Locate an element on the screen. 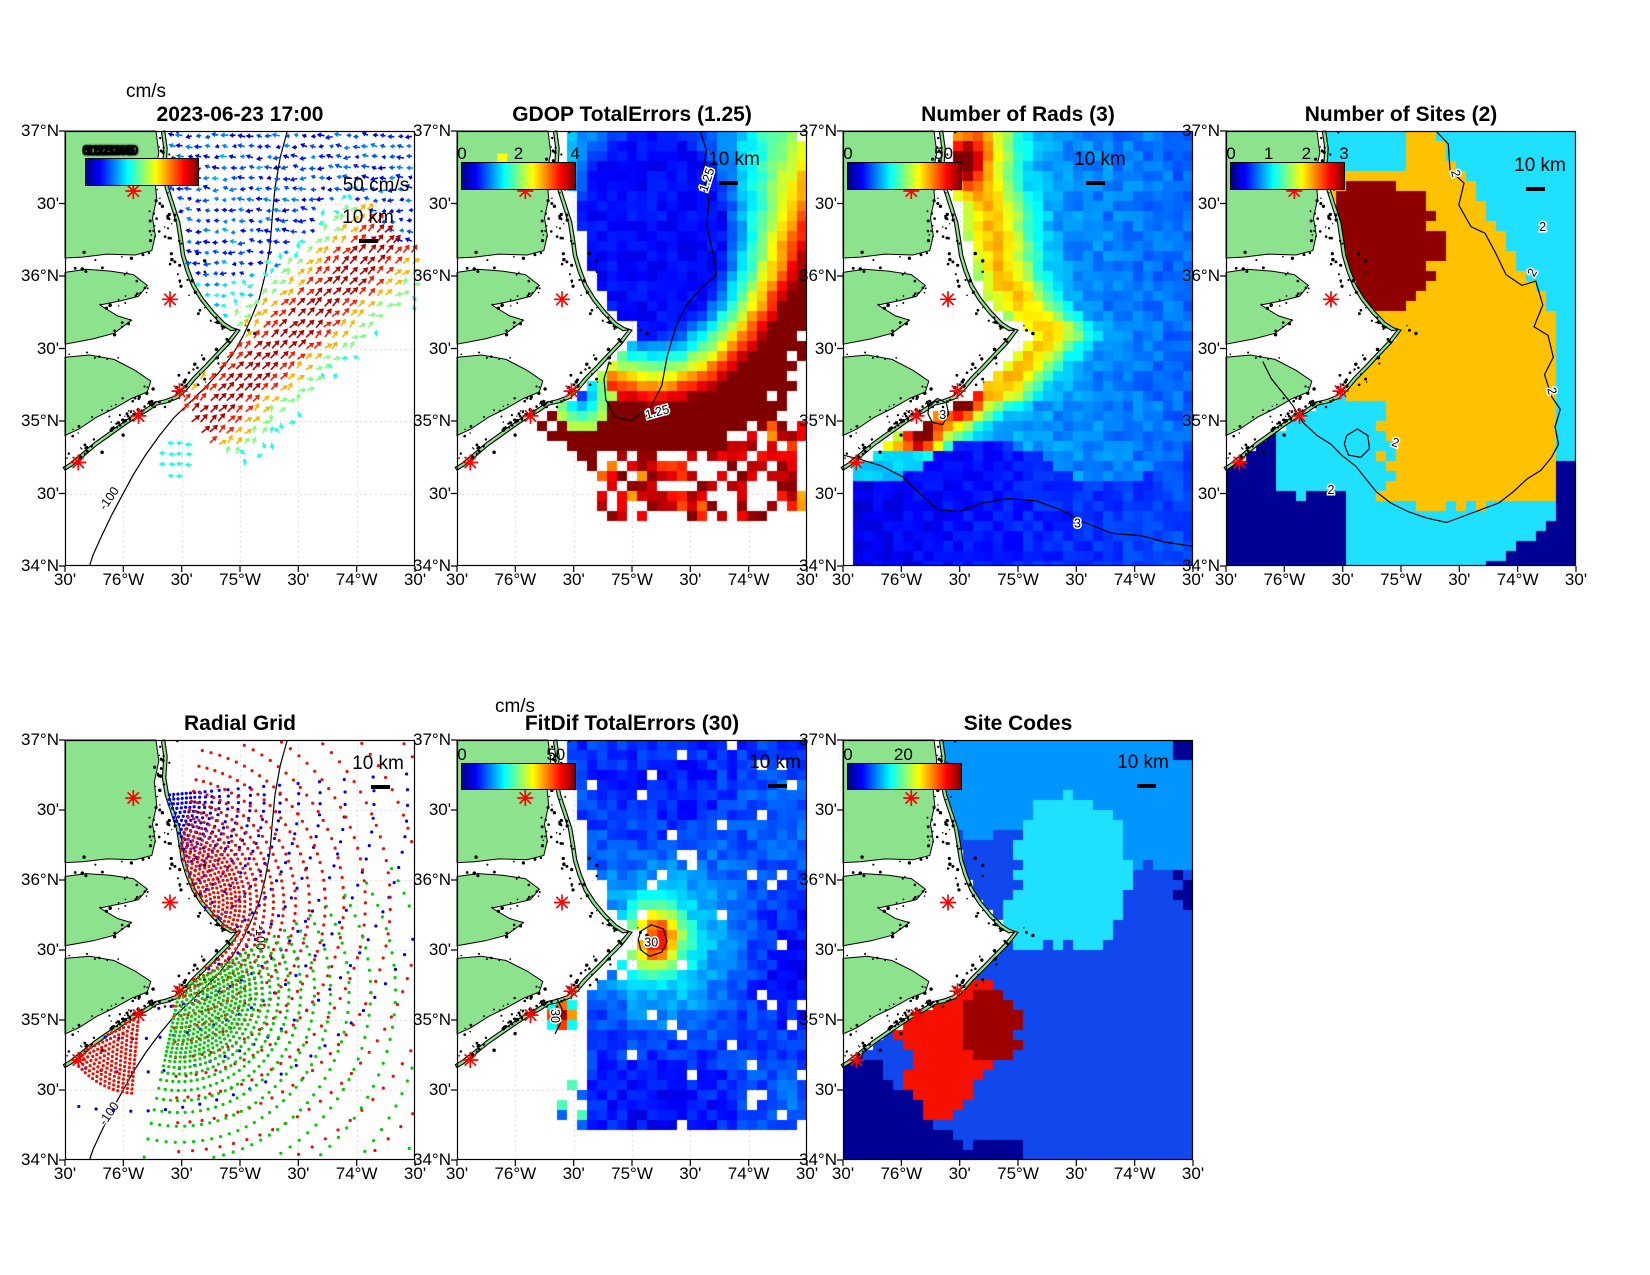  map-overlay-fitdif-total-errors: 30 30 is located at coordinates (629, 952).